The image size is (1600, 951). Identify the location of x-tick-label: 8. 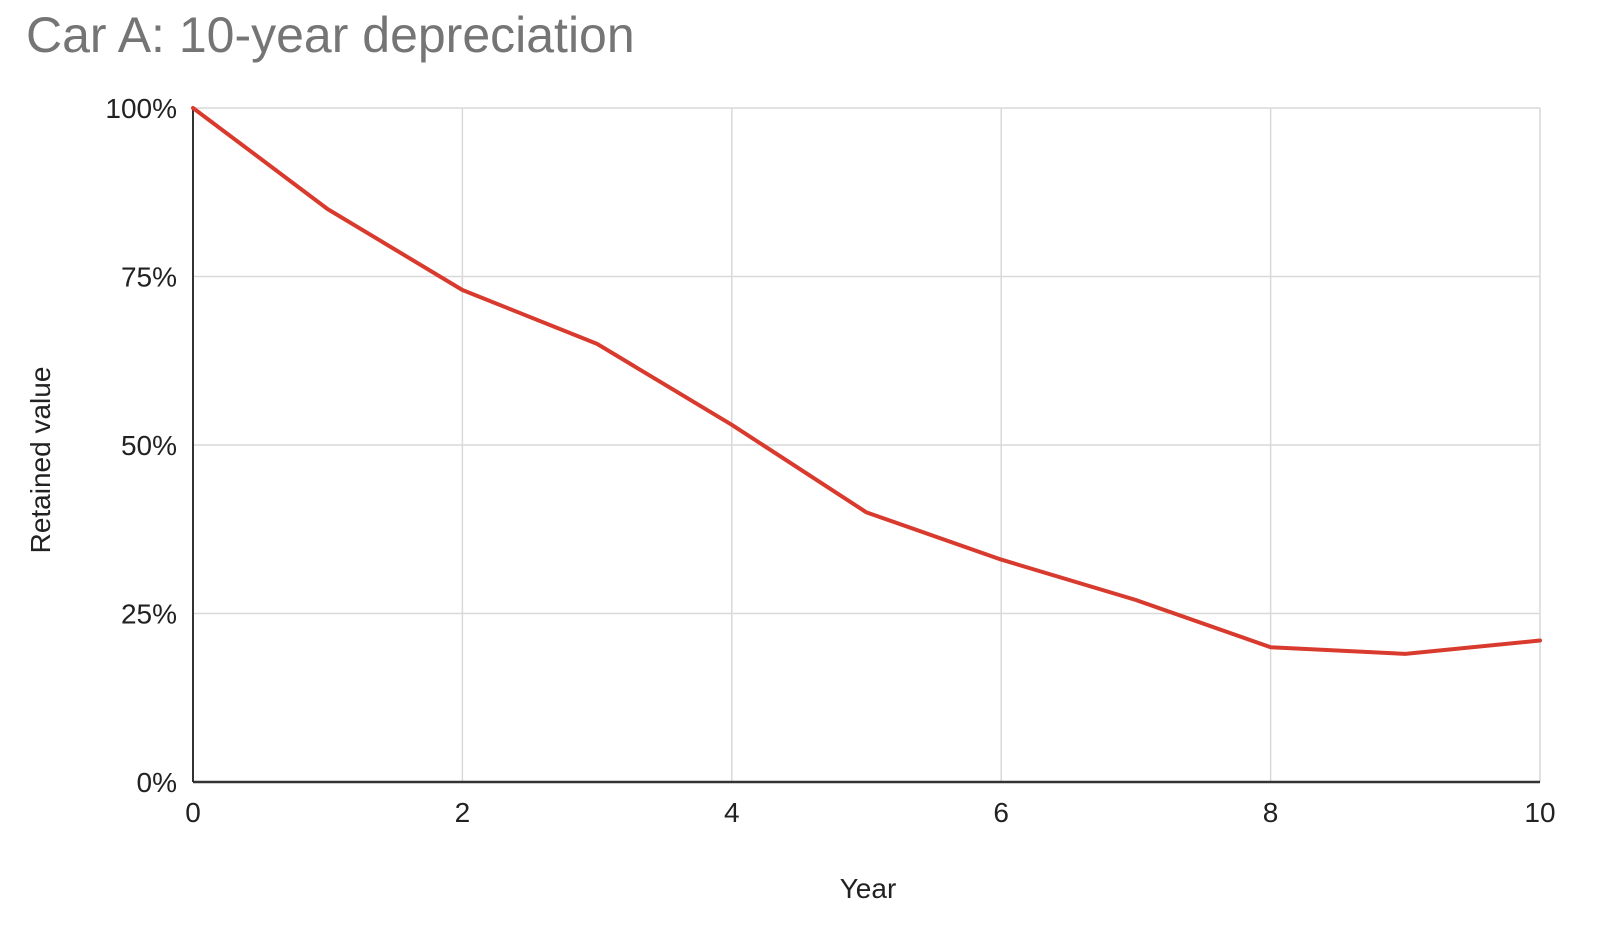
(1271, 812).